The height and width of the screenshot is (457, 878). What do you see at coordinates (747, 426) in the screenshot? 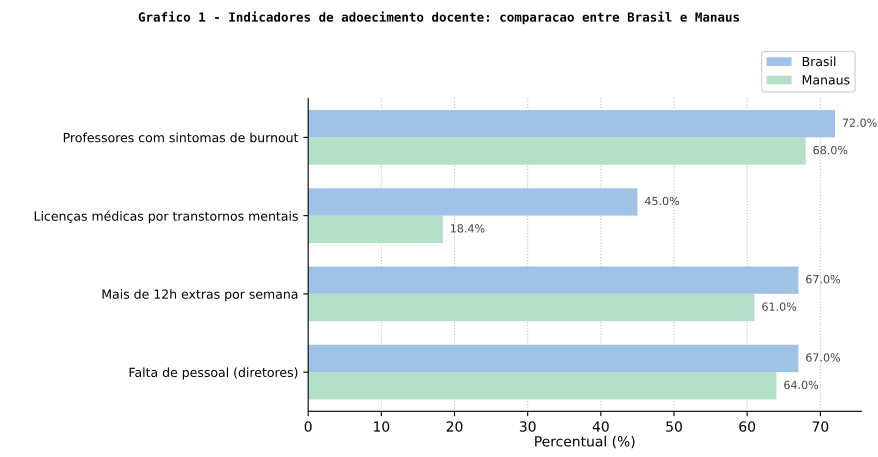
I see `x-tick-label: 60` at bounding box center [747, 426].